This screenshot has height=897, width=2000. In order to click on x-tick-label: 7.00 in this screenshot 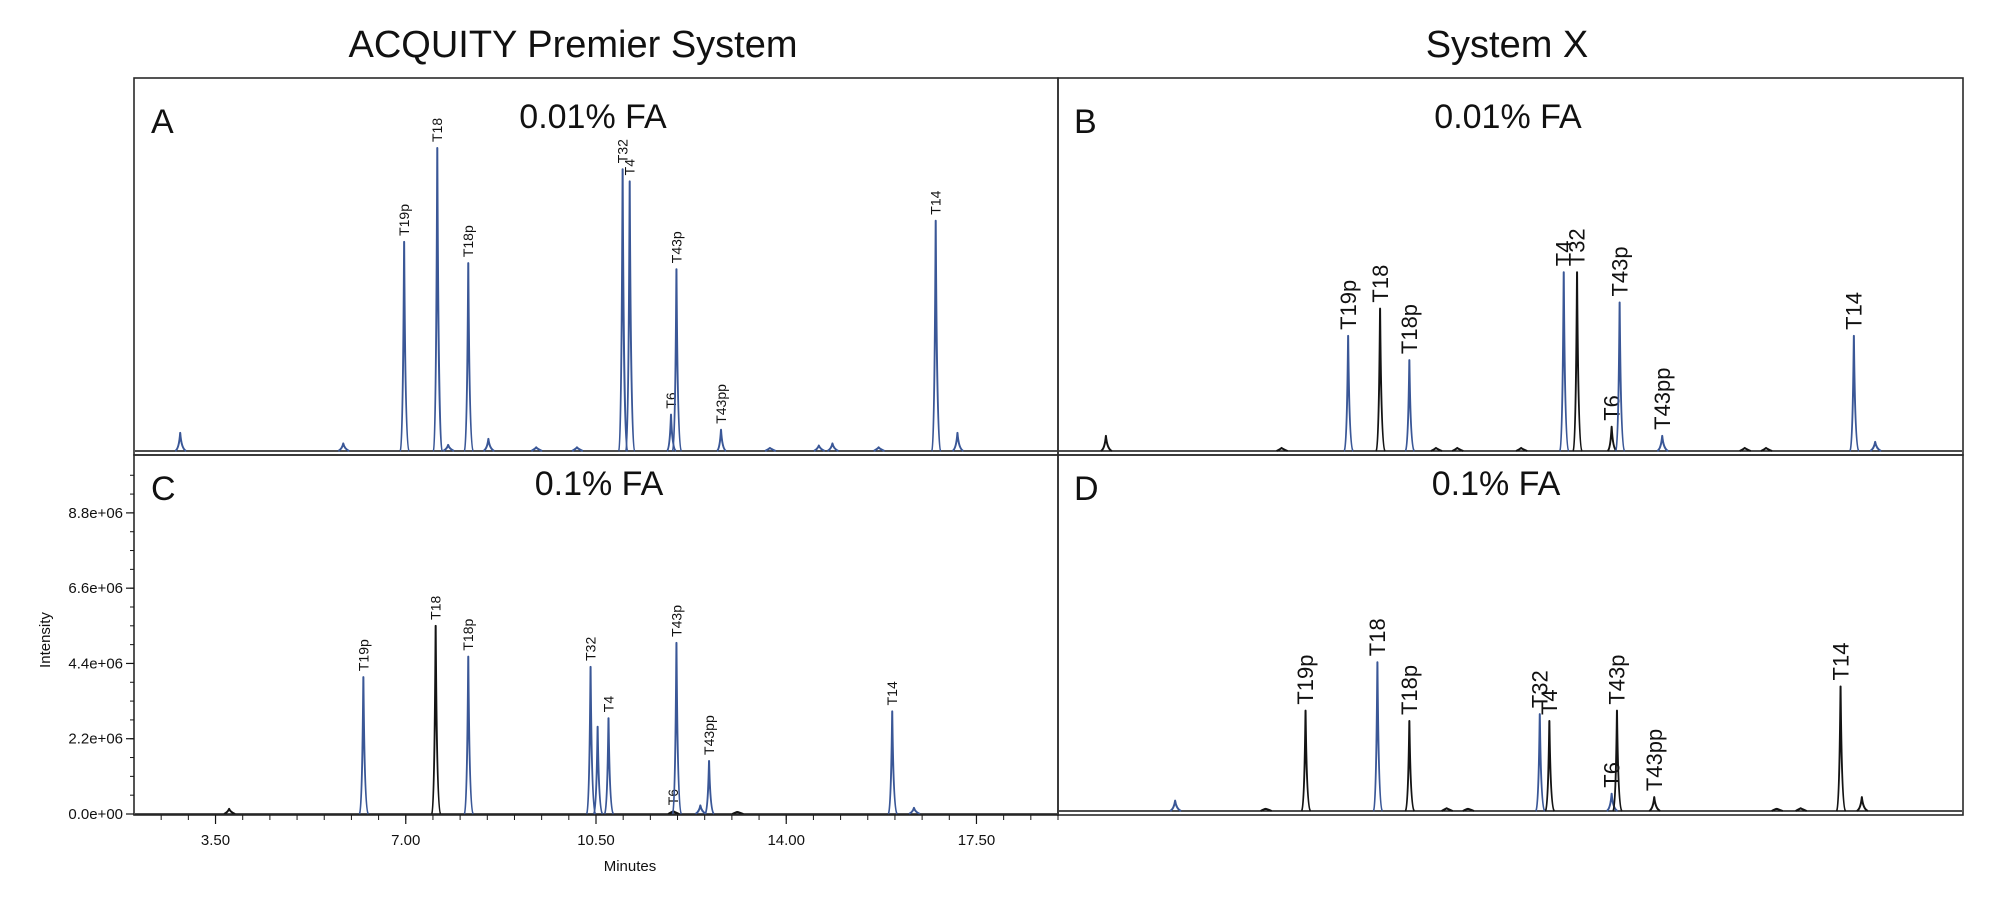, I will do `click(405, 840)`.